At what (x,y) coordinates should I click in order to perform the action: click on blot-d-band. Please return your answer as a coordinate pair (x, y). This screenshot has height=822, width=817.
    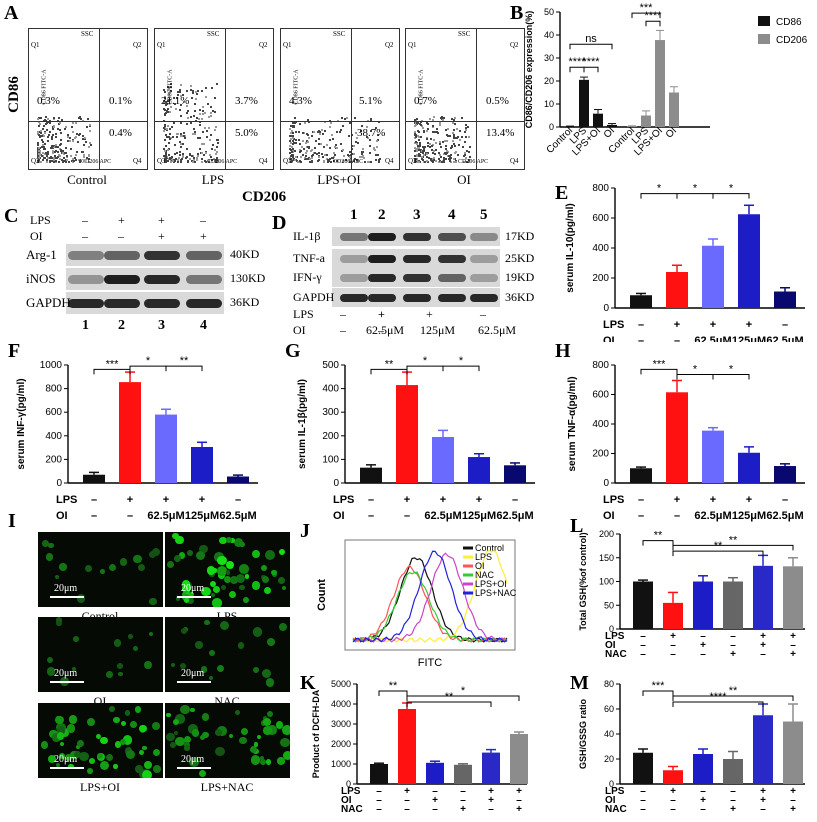
    Looking at the image, I should click on (382, 237).